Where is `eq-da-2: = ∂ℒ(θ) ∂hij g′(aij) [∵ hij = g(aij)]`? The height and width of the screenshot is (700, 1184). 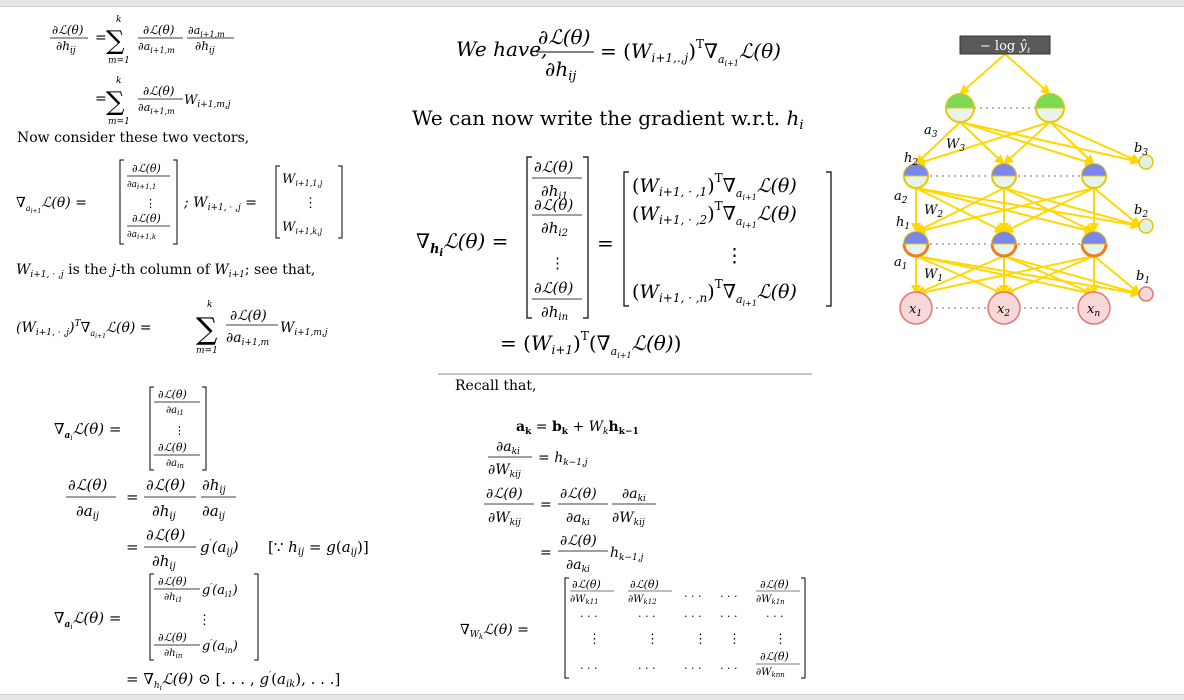
eq-da-2: = ∂ℒ(θ) ∂hij g′(aij) [∵ hij = g(aij)] is located at coordinates (247, 549).